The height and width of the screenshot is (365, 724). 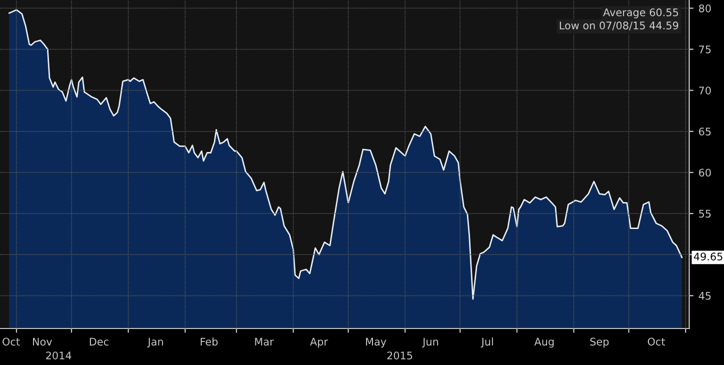 I want to click on x-tick-label: Aug, so click(x=544, y=343).